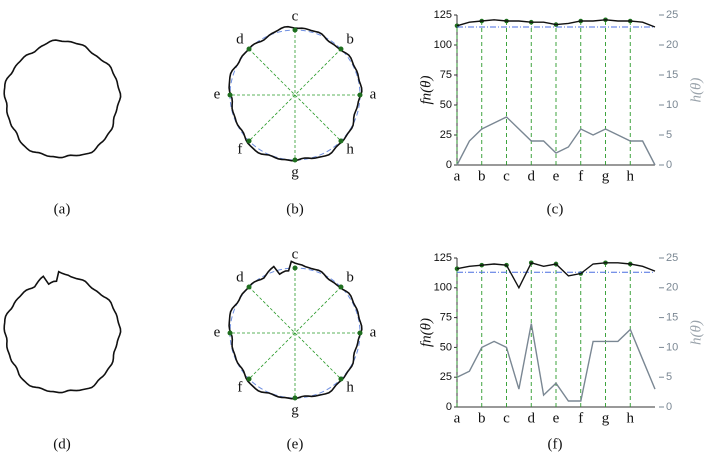  I want to click on panel-caption: (a), so click(62, 209).